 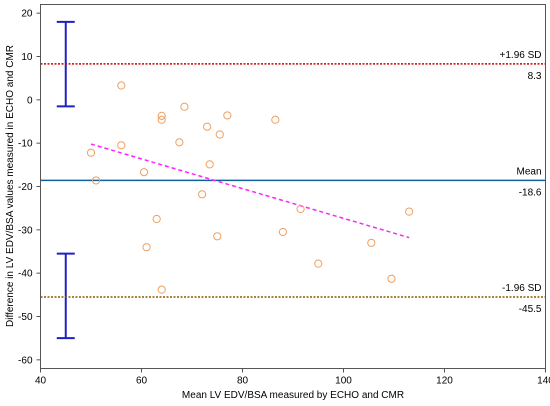 What do you see at coordinates (521, 55) in the screenshot?
I see `reference-line-label: +1.96 SD` at bounding box center [521, 55].